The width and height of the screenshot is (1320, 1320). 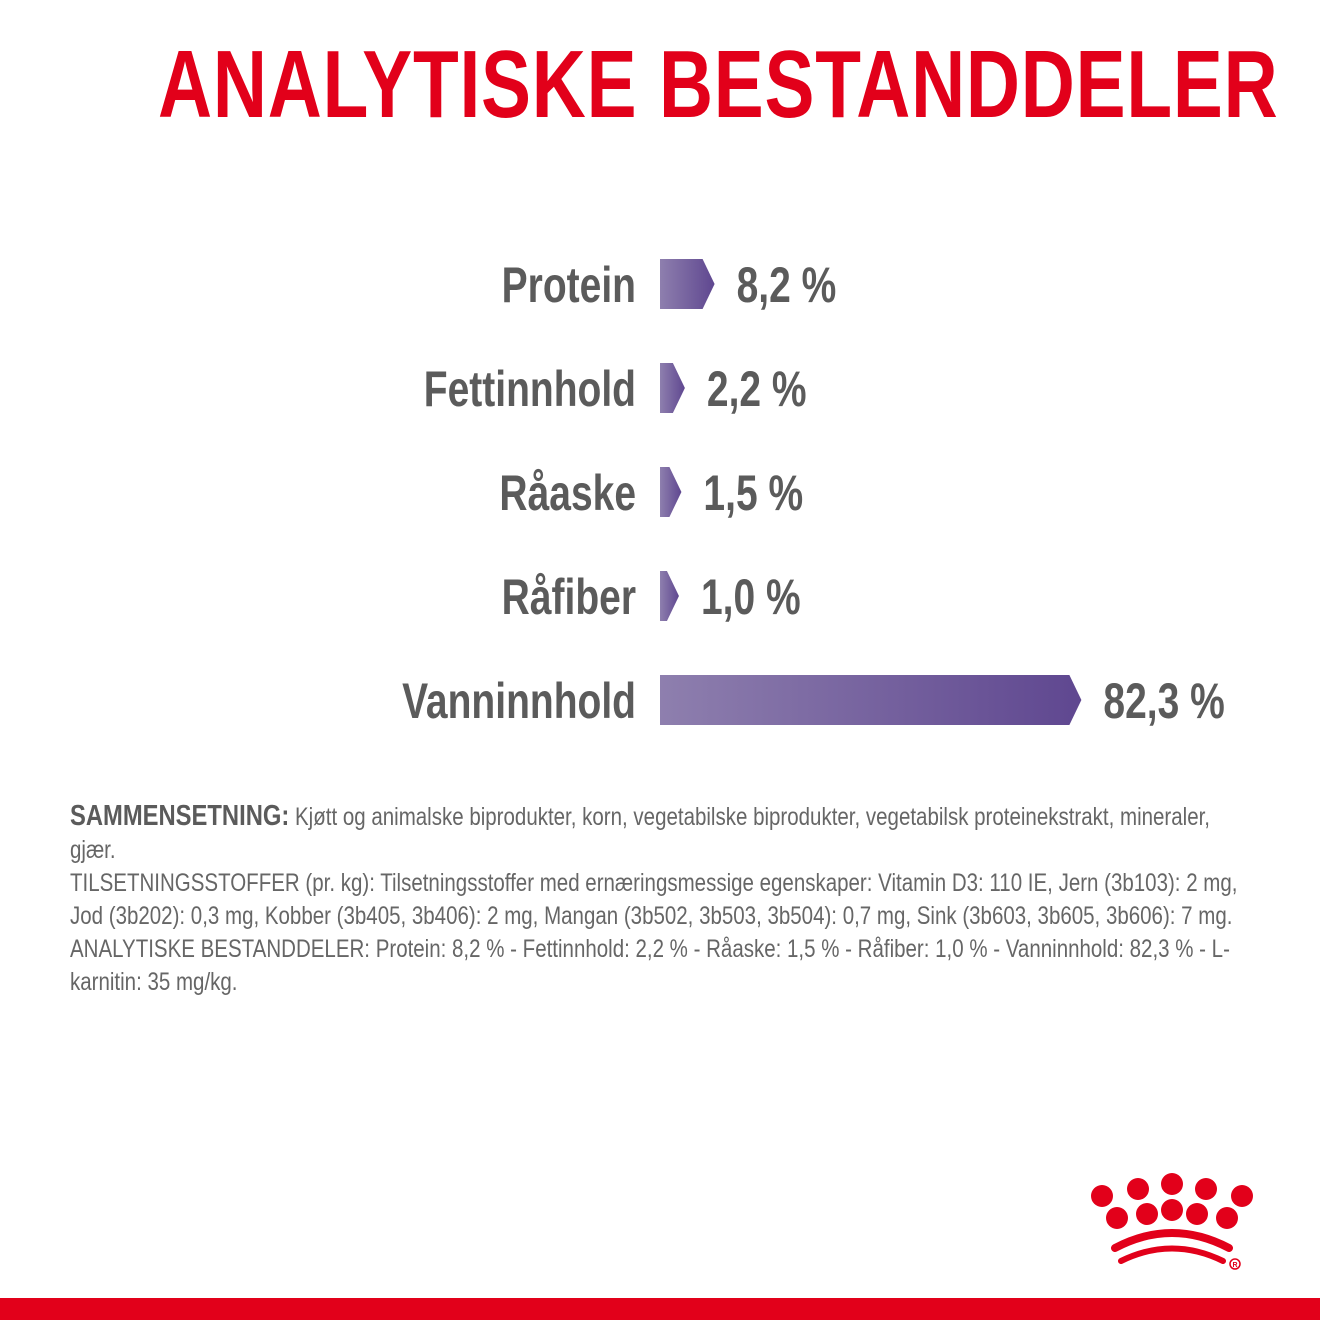 I want to click on footer-bar, so click(x=660, y=1309).